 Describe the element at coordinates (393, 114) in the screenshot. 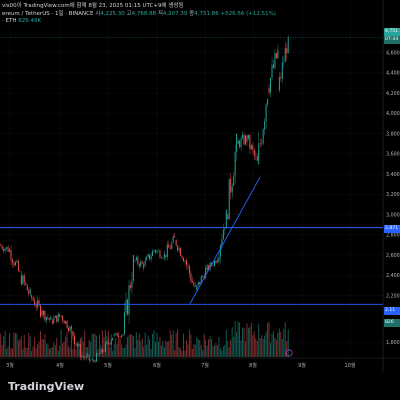

I see `price-tick-3: 4,000` at that location.